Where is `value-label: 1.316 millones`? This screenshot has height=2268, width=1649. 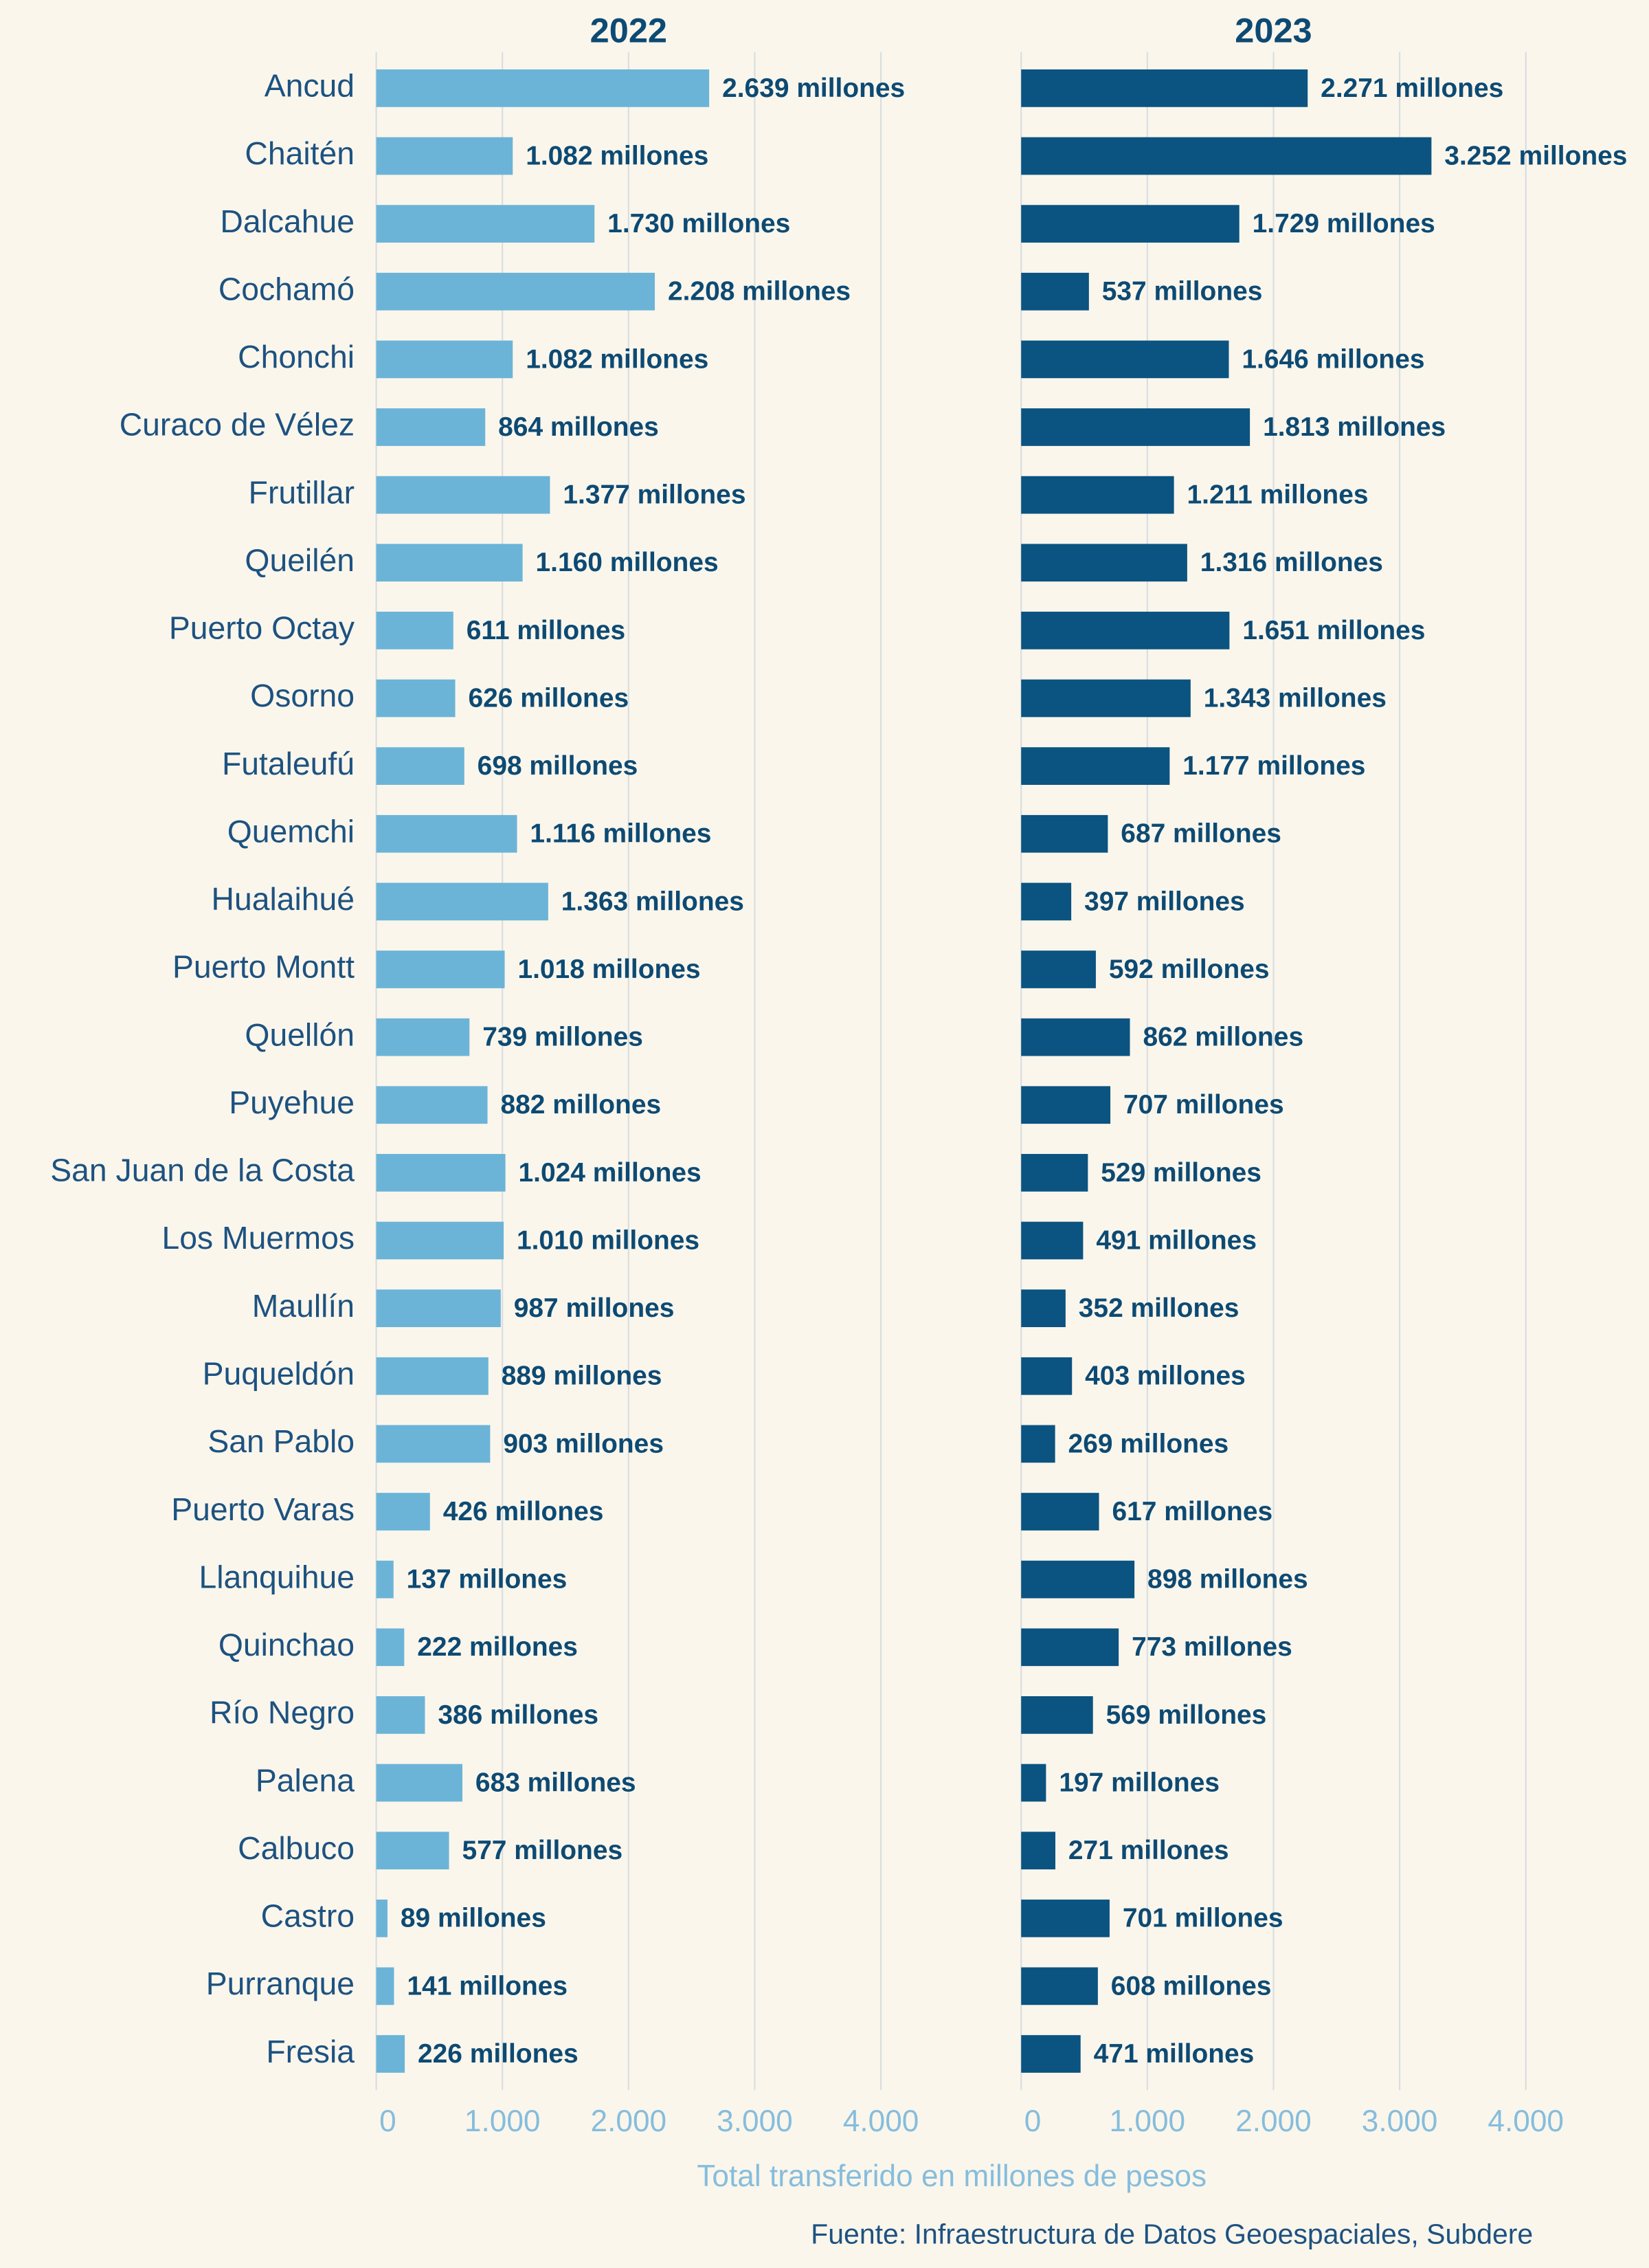 value-label: 1.316 millones is located at coordinates (1291, 562).